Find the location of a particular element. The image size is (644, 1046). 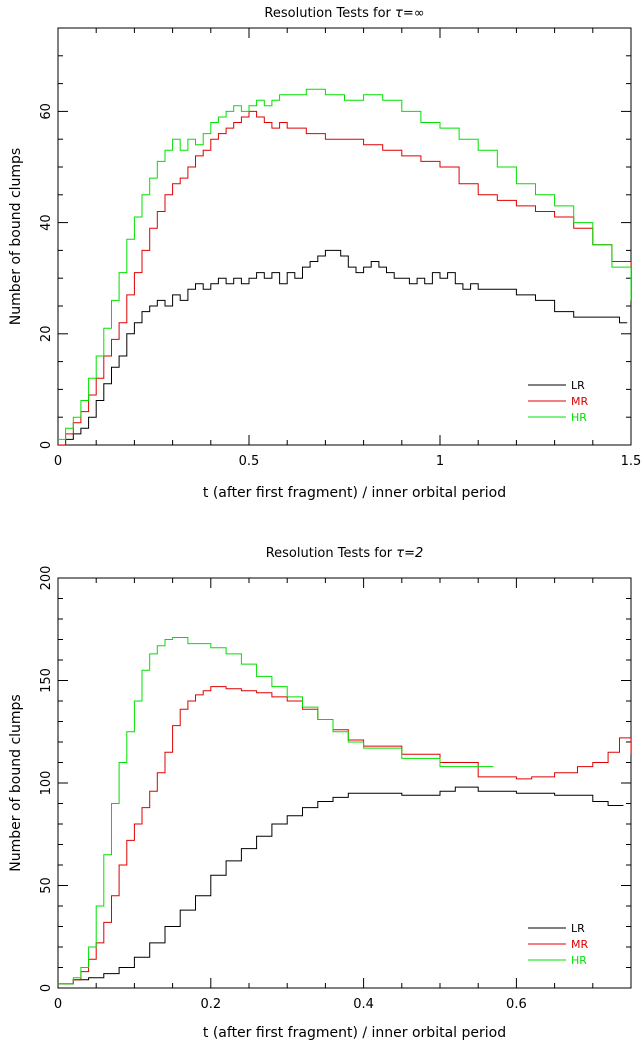

chart-title-symbol: τ=∞ is located at coordinates (410, 13).